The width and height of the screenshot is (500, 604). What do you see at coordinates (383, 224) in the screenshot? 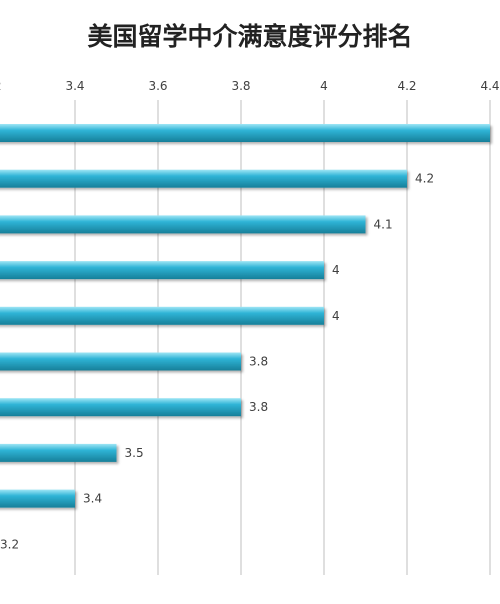
I see `data-label: 4.1` at bounding box center [383, 224].